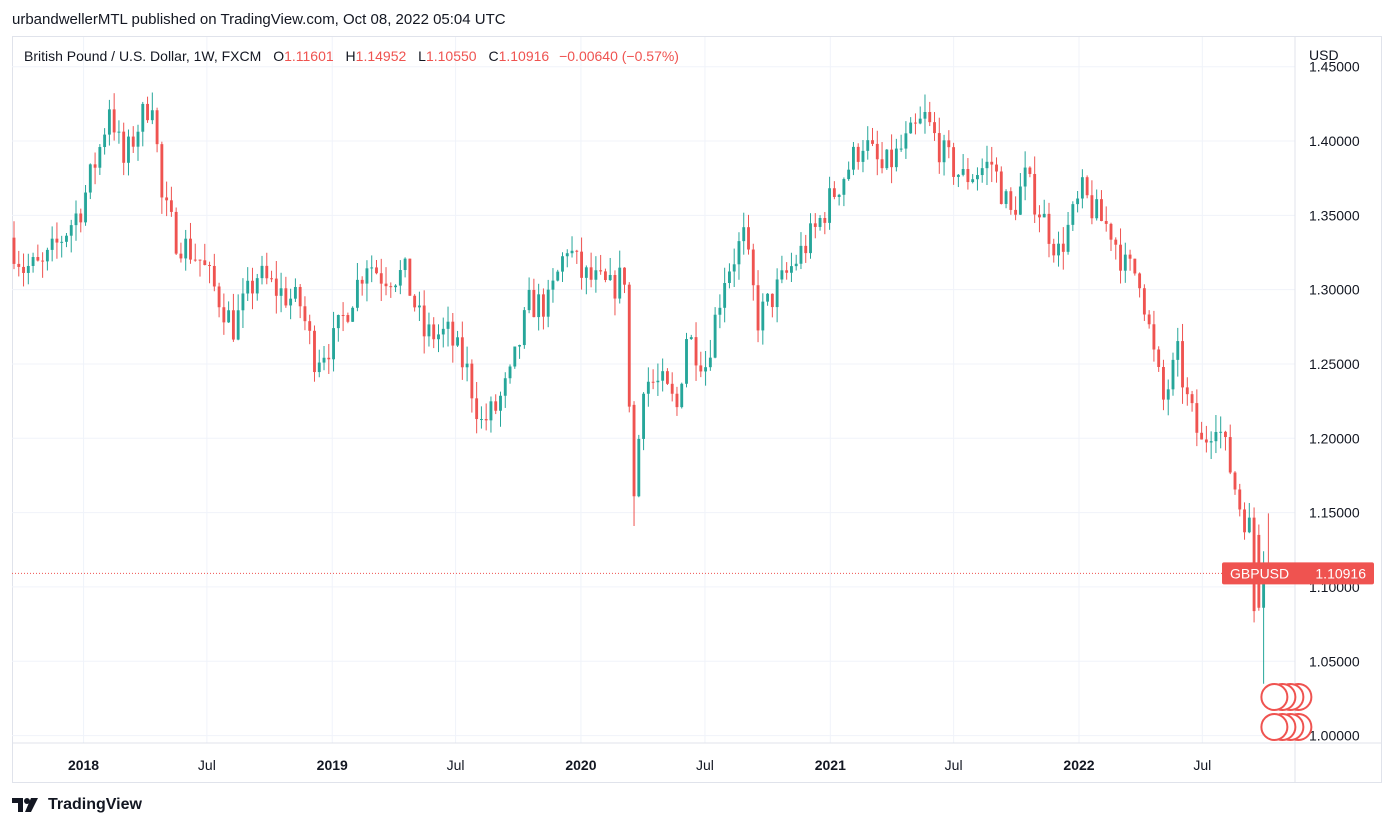 The image size is (1394, 830). I want to click on high-value: 1.14952, so click(381, 56).